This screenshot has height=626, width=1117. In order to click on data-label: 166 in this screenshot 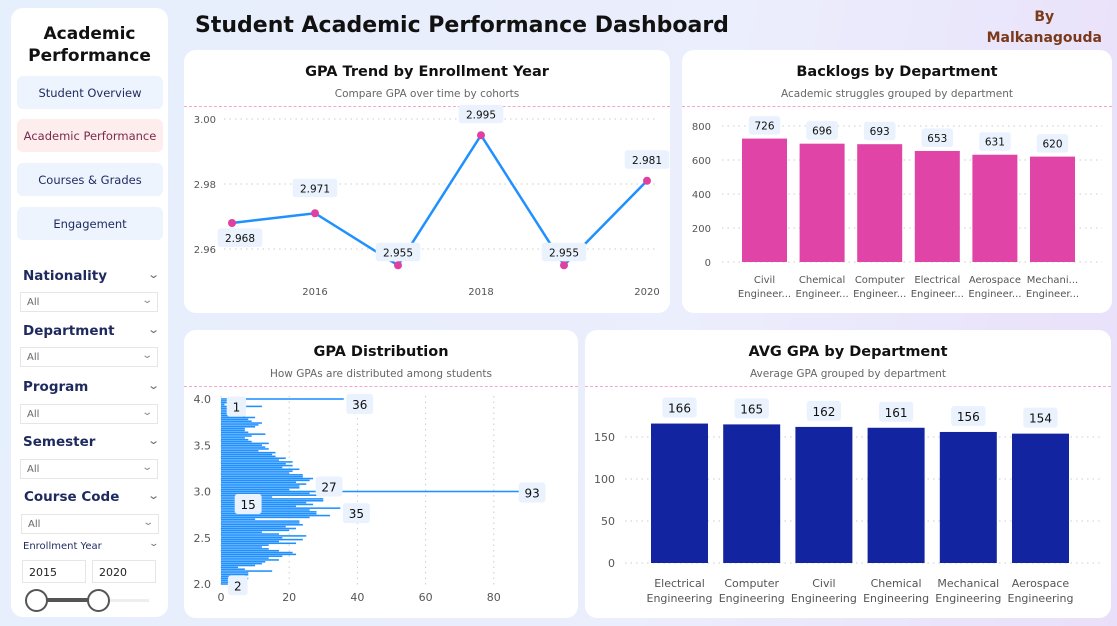, I will do `click(679, 409)`.